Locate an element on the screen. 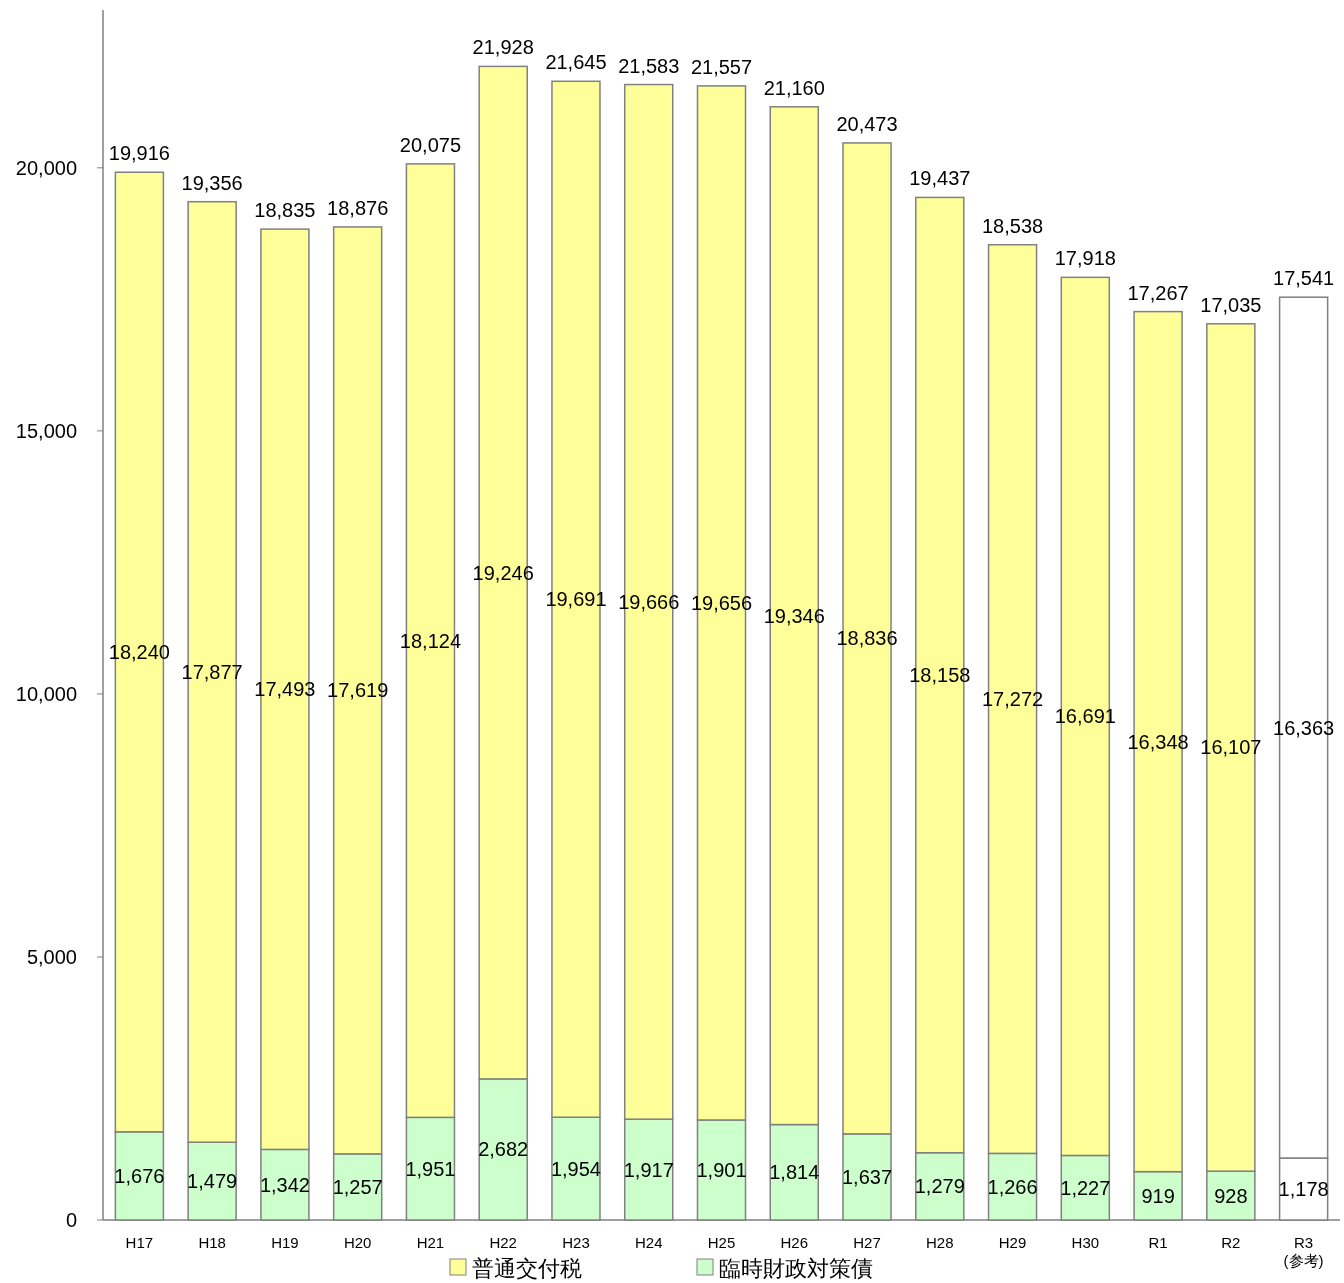 The image size is (1344, 1283). total-label: 17,918 is located at coordinates (1085, 258).